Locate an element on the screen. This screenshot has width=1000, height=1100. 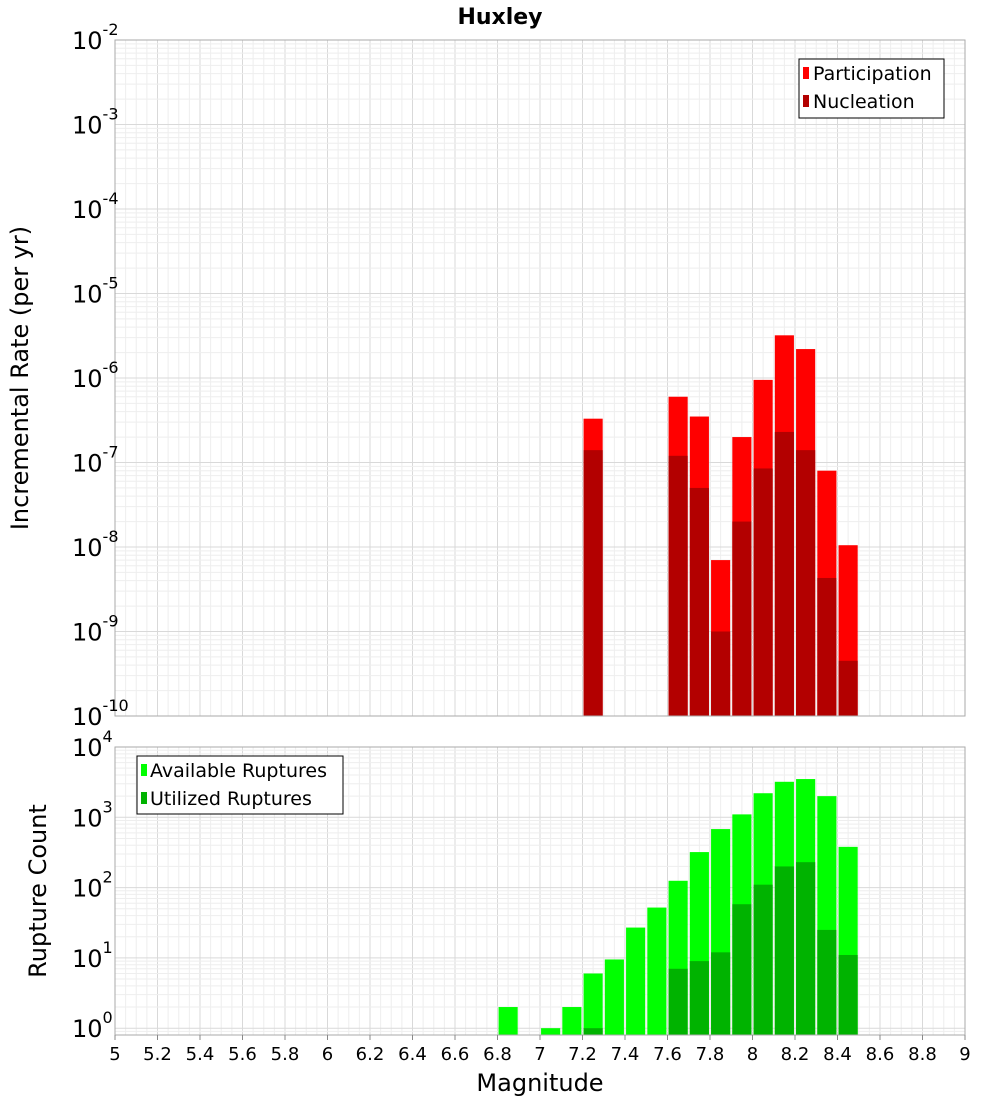
legend-label-nucleation: Nucleation is located at coordinates (864, 102).